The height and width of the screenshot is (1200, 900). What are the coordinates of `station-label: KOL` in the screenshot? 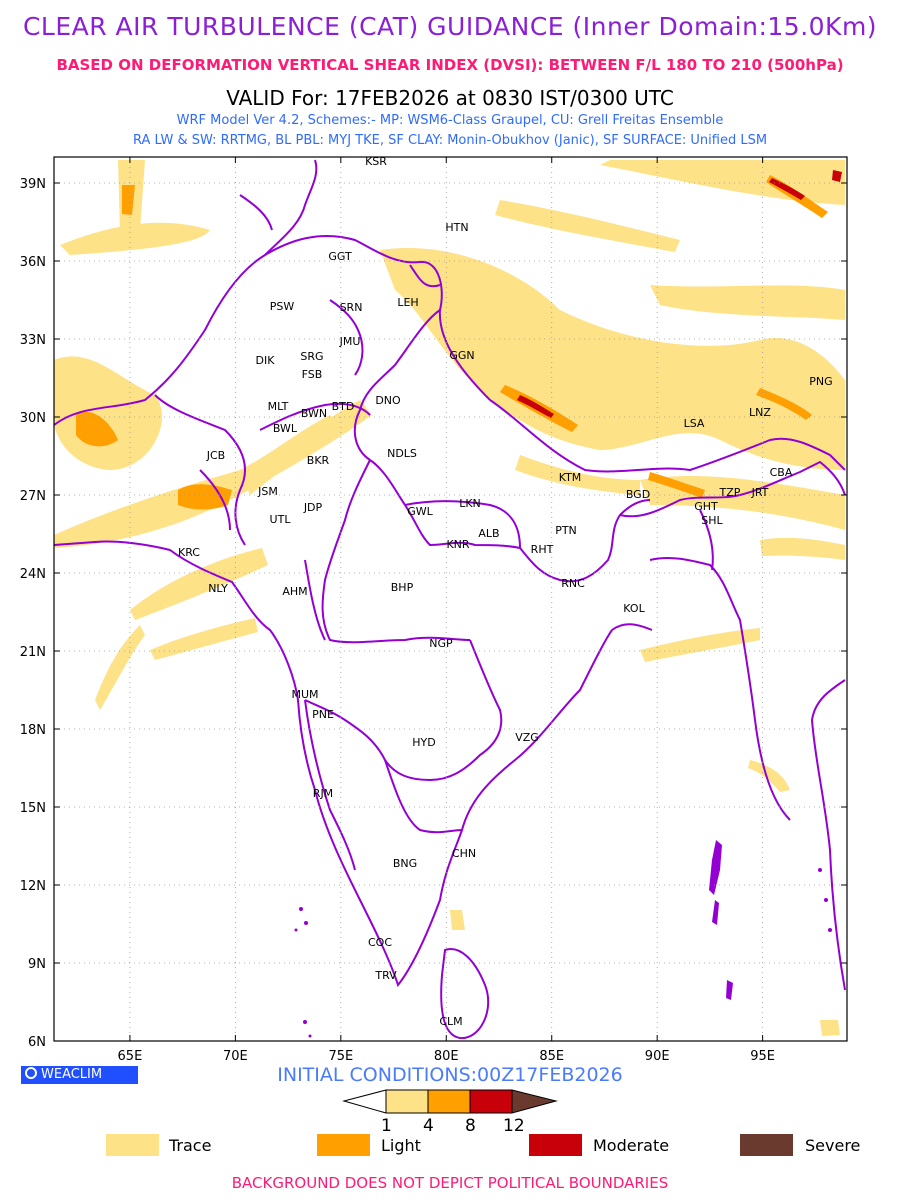 It's located at (634, 608).